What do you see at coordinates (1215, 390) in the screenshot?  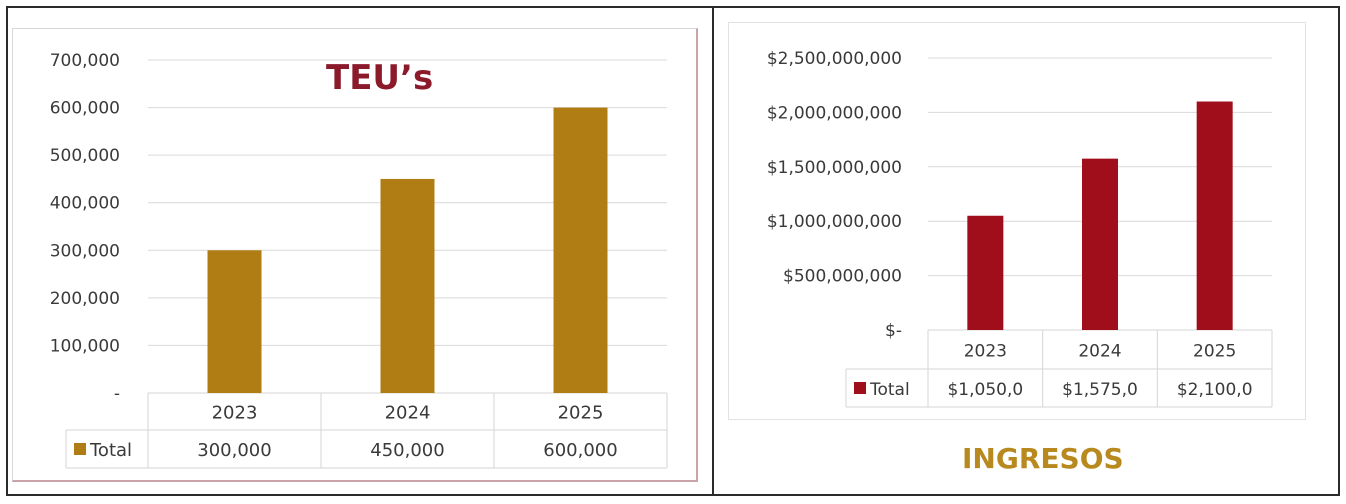 I see `ingresos-table-value: $2,100,0` at bounding box center [1215, 390].